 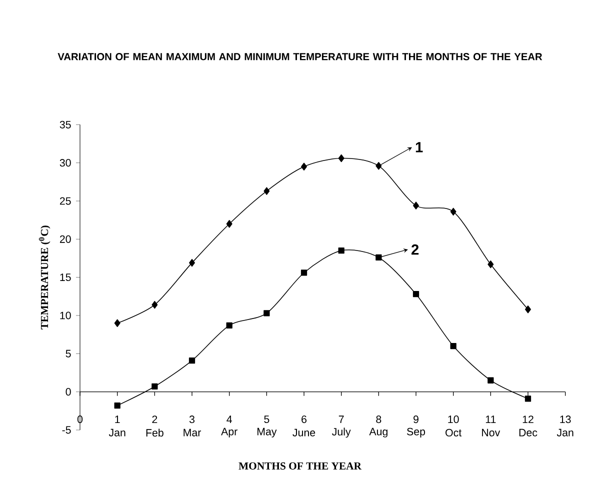 I want to click on annotation: Nov, so click(x=491, y=432).